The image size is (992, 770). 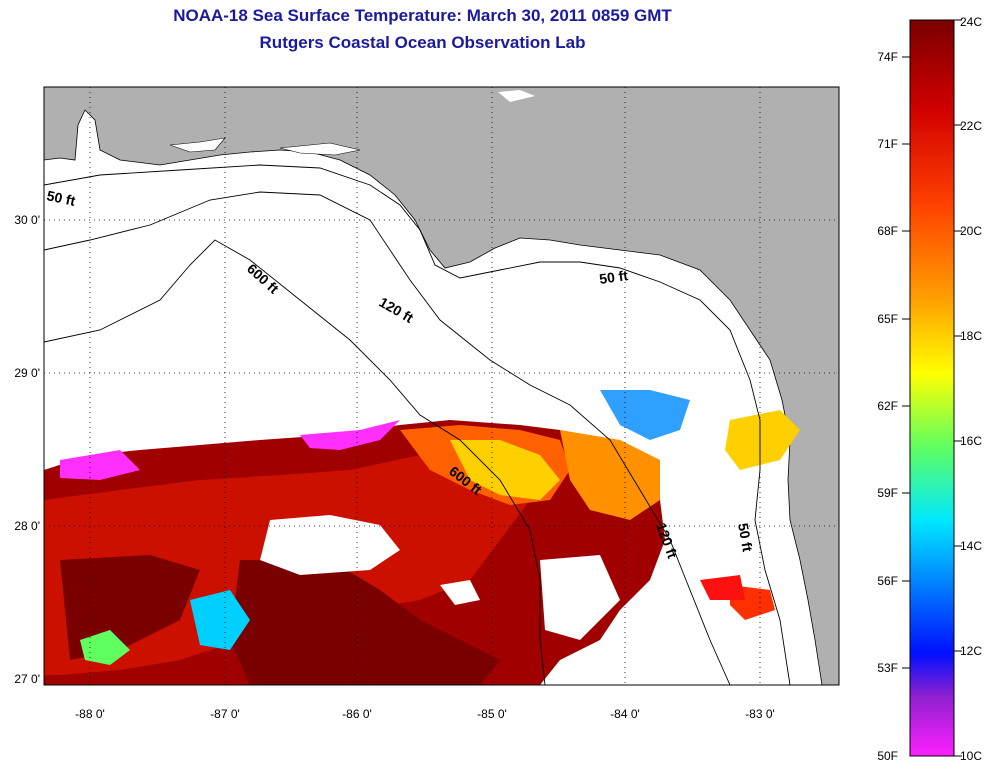 What do you see at coordinates (971, 22) in the screenshot?
I see `colorbar-label-c: 24C` at bounding box center [971, 22].